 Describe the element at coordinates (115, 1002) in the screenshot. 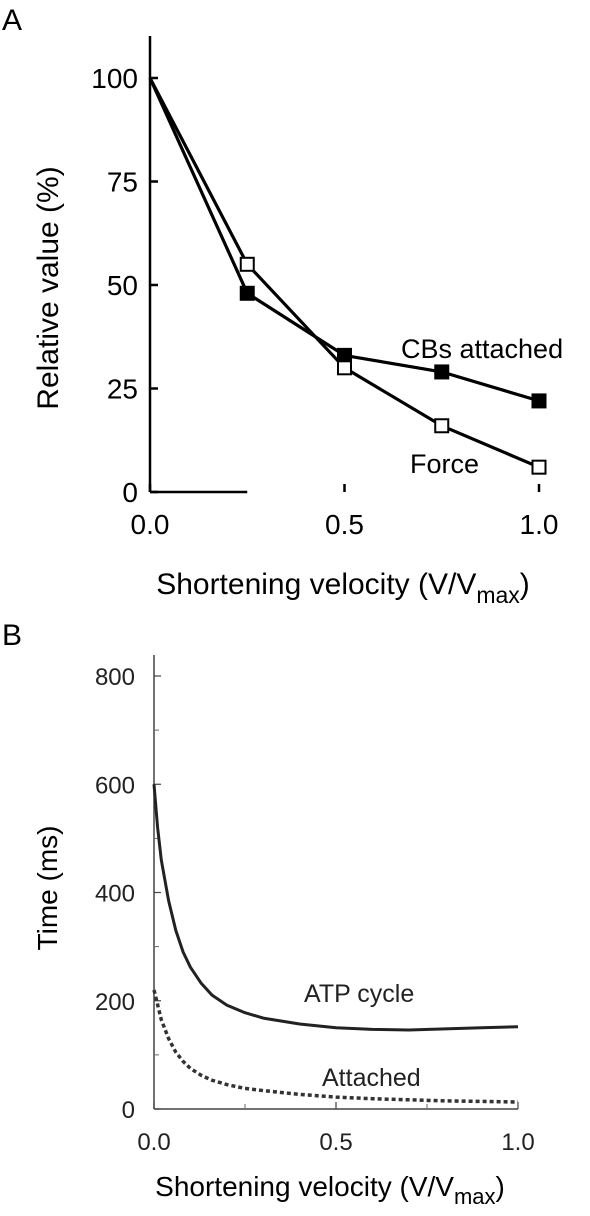

I see `y-tick-label-b: 200` at that location.